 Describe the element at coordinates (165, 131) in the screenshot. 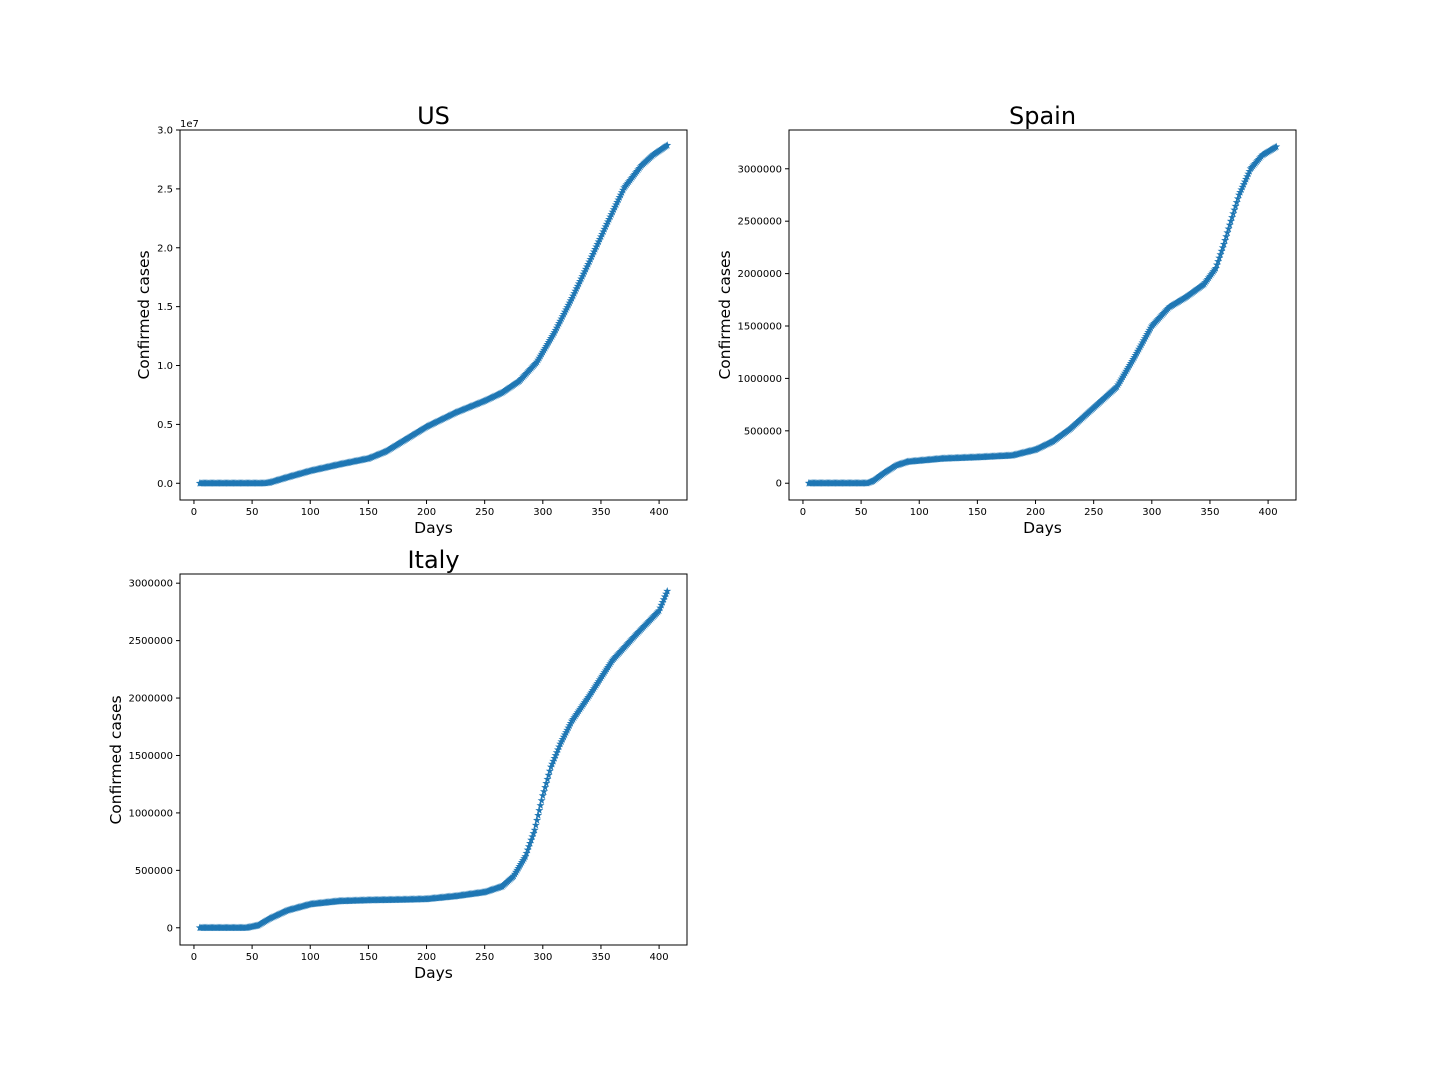

I see `y-tick-label: 3.0` at that location.